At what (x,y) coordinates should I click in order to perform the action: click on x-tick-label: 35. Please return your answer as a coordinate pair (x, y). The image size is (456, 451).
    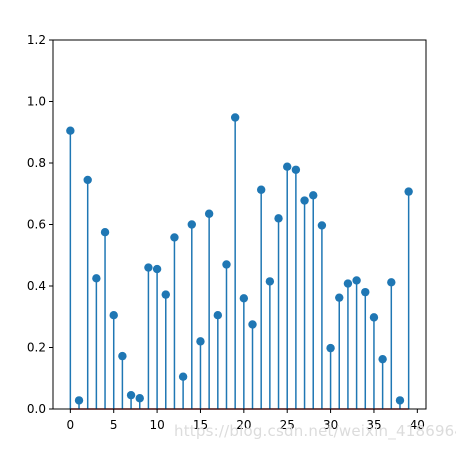
    Looking at the image, I should click on (373, 425).